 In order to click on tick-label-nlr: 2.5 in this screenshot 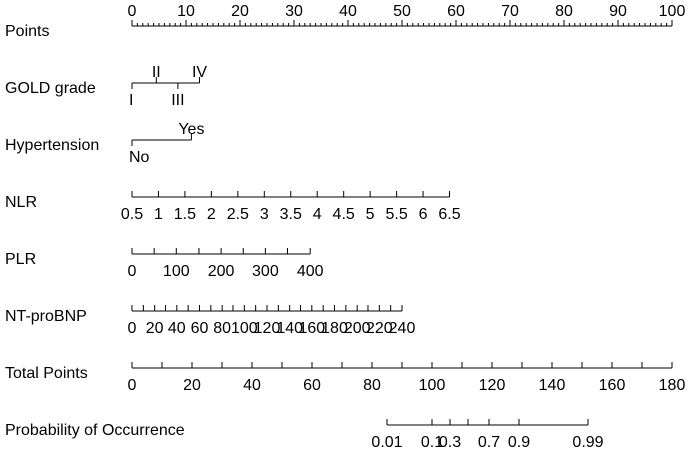, I will do `click(238, 214)`.